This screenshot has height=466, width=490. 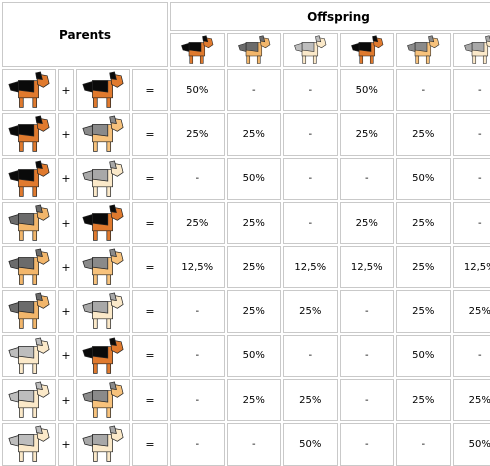 What do you see at coordinates (85, 34) in the screenshot?
I see `parents-header: Parents` at bounding box center [85, 34].